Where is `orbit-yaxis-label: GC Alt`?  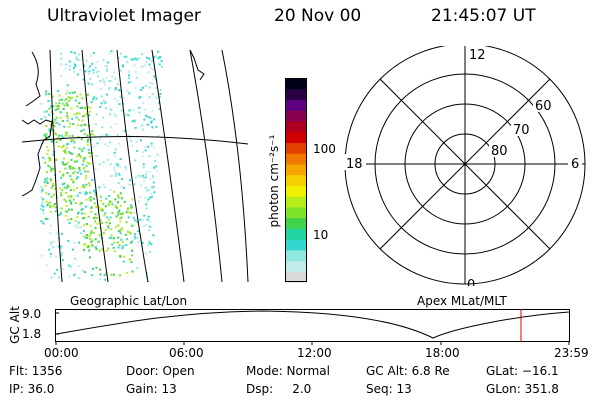 orbit-yaxis-label: GC Alt is located at coordinates (15, 325).